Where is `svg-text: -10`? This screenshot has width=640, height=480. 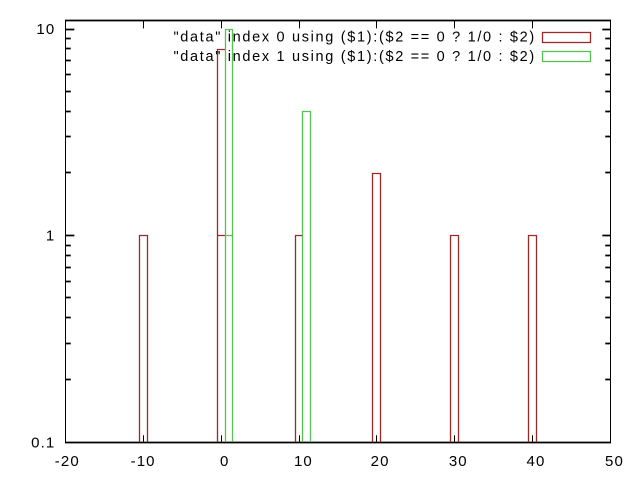
svg-text: -10 is located at coordinates (143, 461).